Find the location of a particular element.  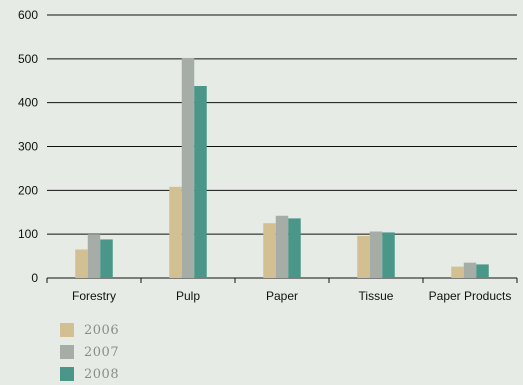

bar-paper-2007 is located at coordinates (282, 246).